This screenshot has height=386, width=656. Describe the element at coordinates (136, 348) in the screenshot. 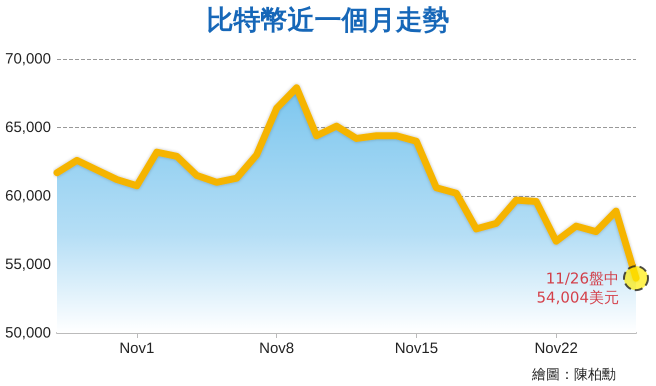

I see `x-tick-label: Nov1` at that location.